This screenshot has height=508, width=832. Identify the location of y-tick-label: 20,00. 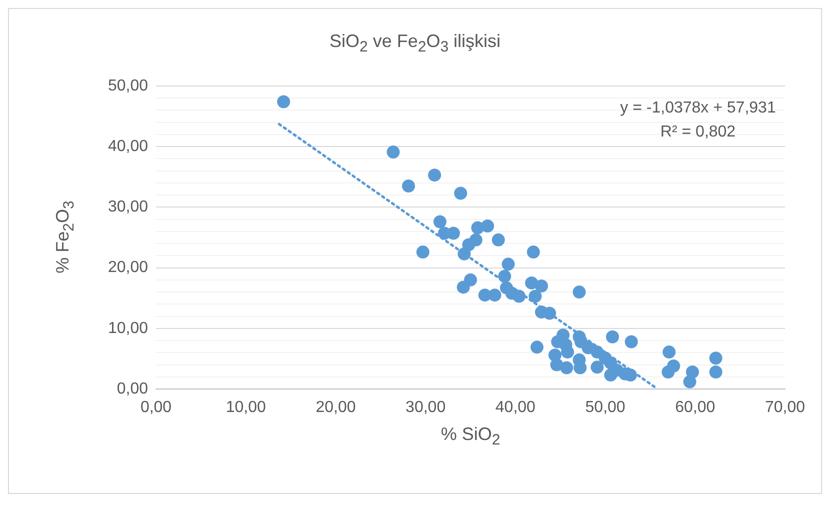
(128, 267).